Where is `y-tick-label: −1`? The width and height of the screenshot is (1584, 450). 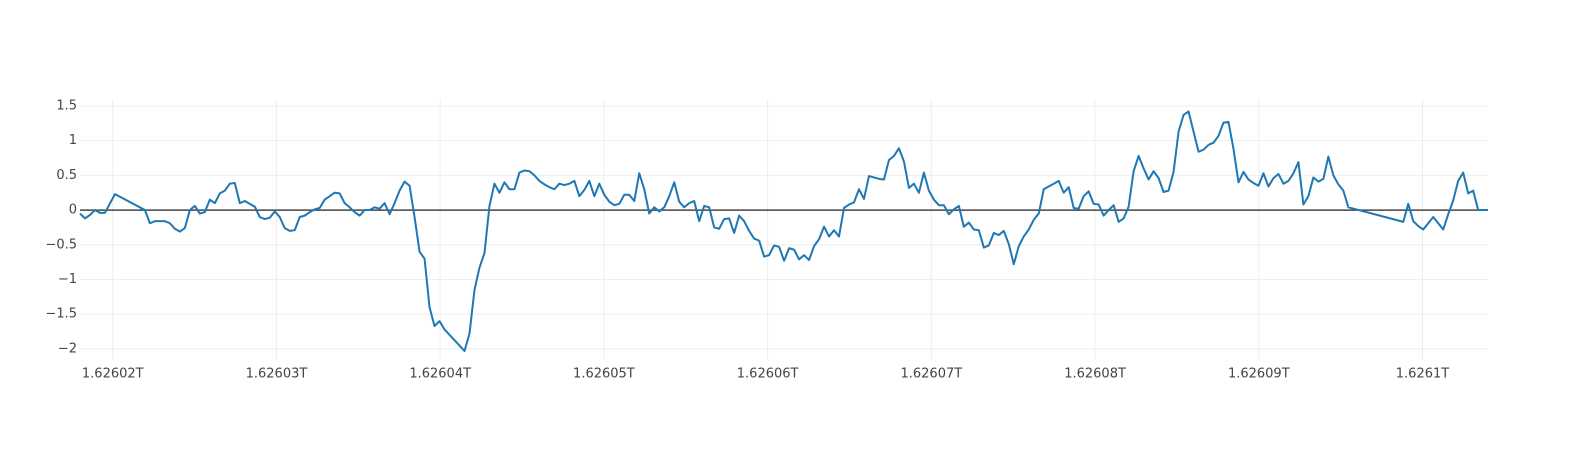
y-tick-label: −1 is located at coordinates (67, 279).